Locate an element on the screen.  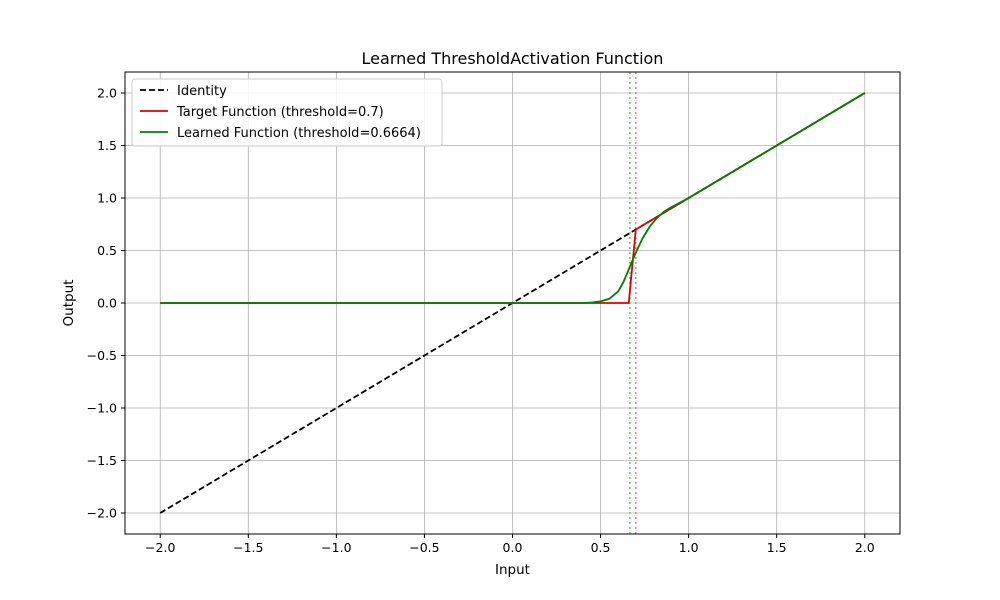
x-tick-label: −2.0 is located at coordinates (160, 547).